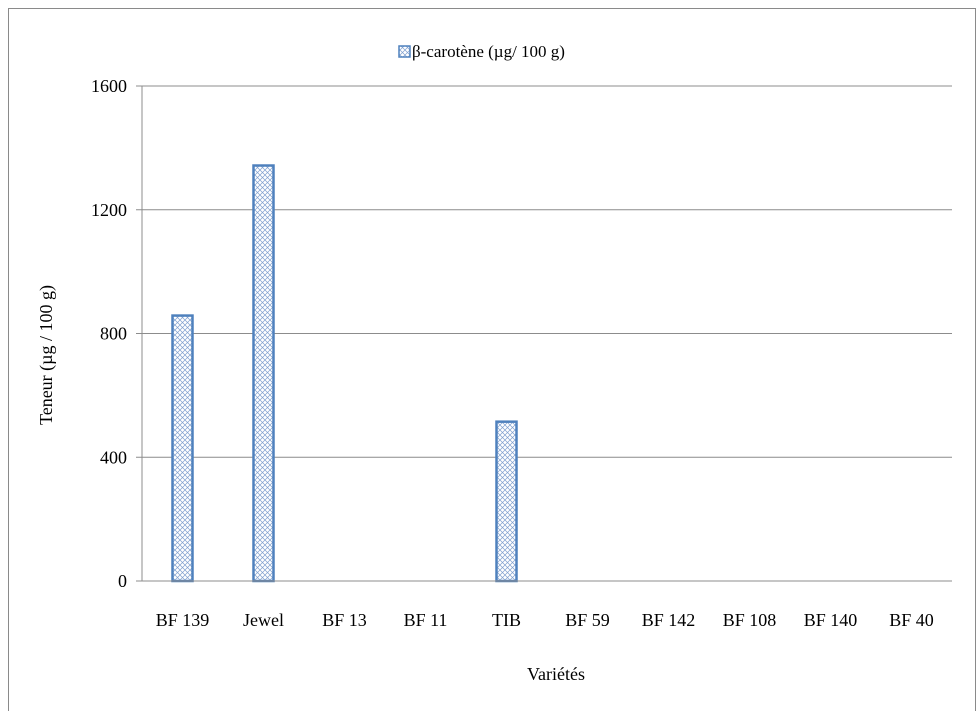 This screenshot has width=979, height=711. What do you see at coordinates (506, 501) in the screenshot?
I see `bar-tib` at bounding box center [506, 501].